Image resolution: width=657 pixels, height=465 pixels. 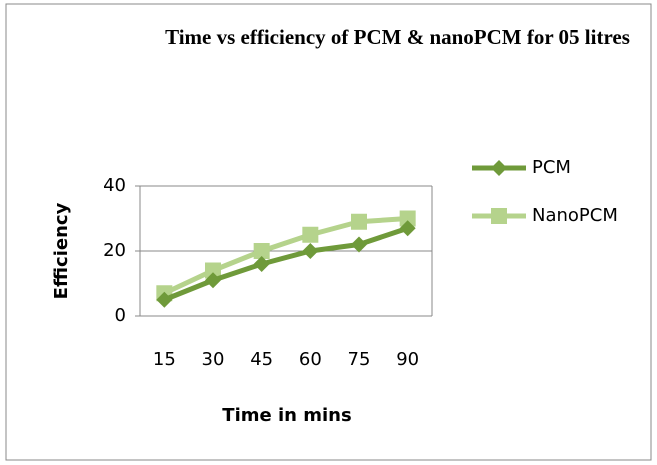 I want to click on legend-label: PCM, so click(x=551, y=167).